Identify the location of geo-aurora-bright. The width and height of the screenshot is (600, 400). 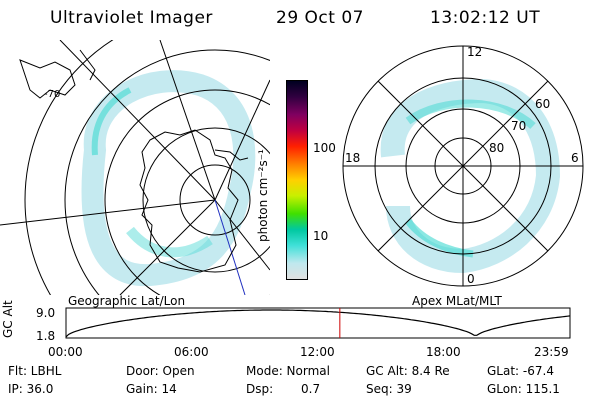
(111, 121).